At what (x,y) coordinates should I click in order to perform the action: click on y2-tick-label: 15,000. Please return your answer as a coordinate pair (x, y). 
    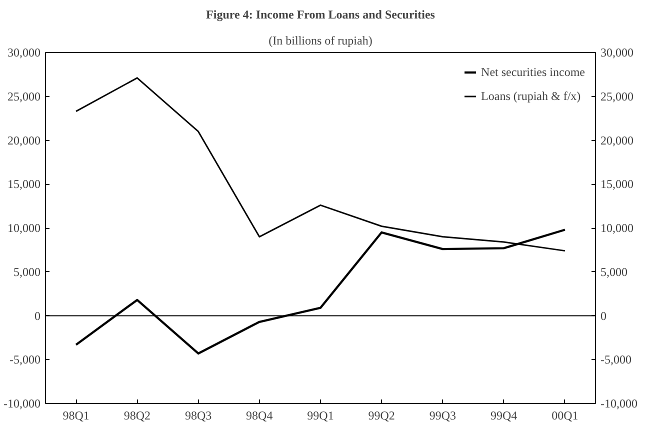
    Looking at the image, I should click on (617, 184).